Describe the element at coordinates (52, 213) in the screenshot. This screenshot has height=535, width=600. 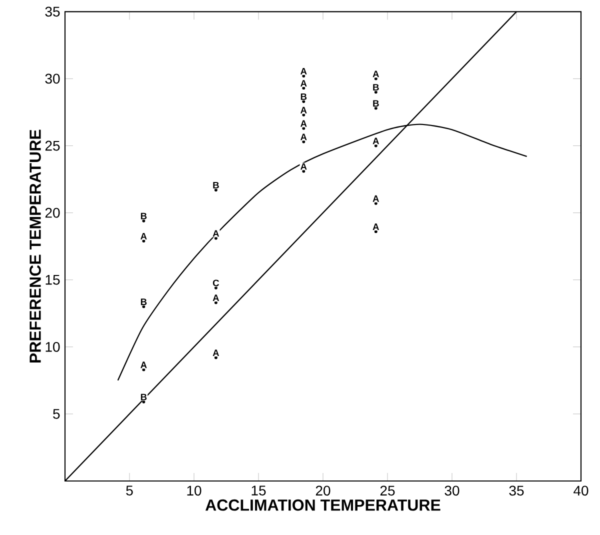
I see `y-tick-label: 20` at that location.